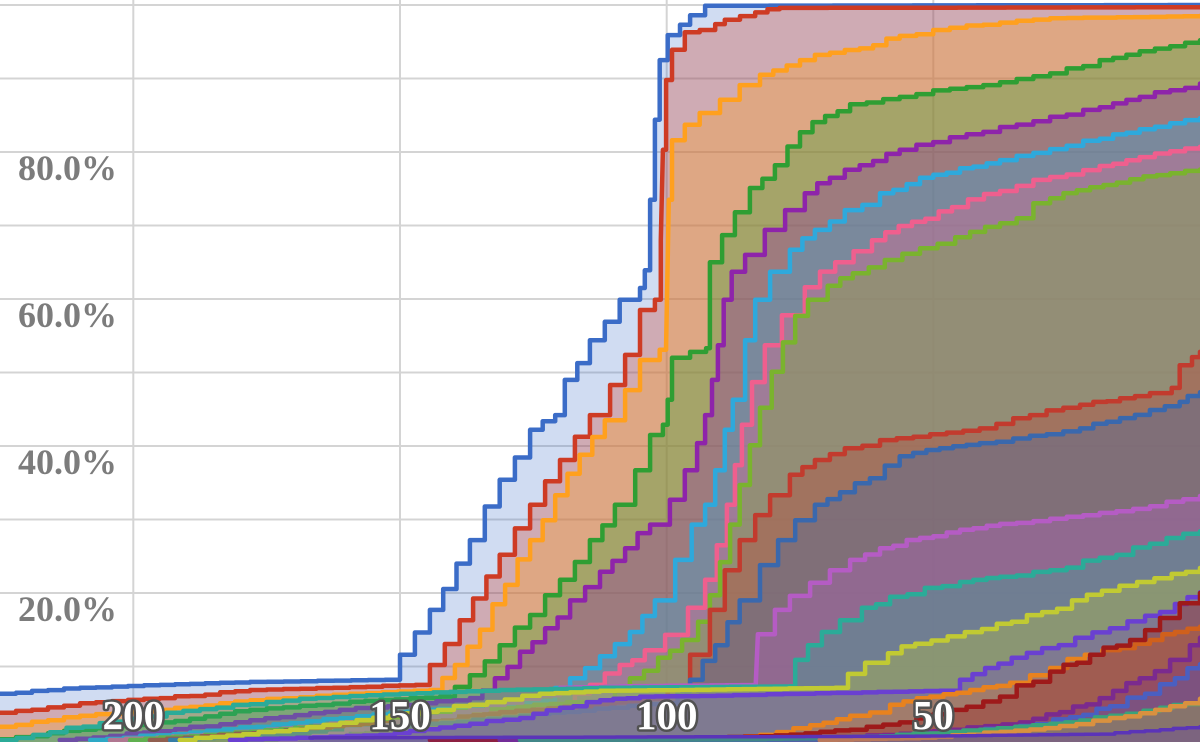 Image resolution: width=1200 pixels, height=742 pixels. I want to click on y-tick-label-20: 20.0%, so click(67, 609).